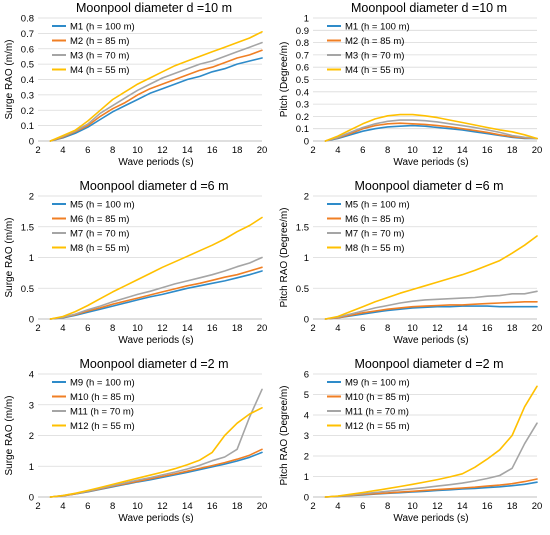  Describe the element at coordinates (302, 129) in the screenshot. I see `y-tick-label: 0.1` at that location.